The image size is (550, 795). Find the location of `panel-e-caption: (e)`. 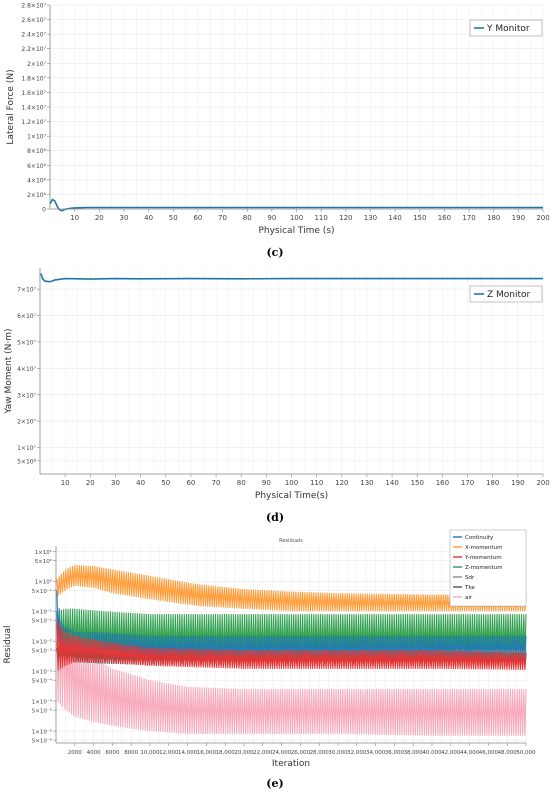

panel-e-caption: (e) is located at coordinates (274, 783).